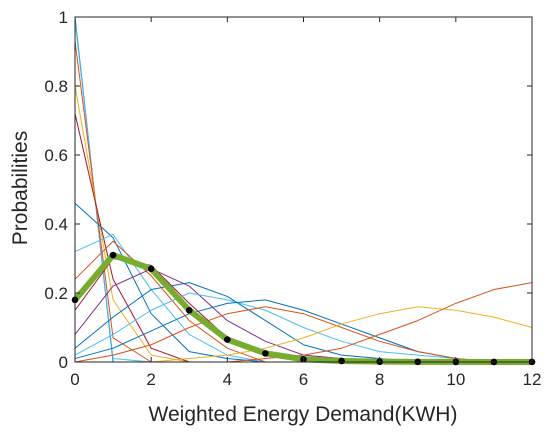 The height and width of the screenshot is (433, 550). Describe the element at coordinates (532, 379) in the screenshot. I see `x-tick-label-6: 12` at that location.